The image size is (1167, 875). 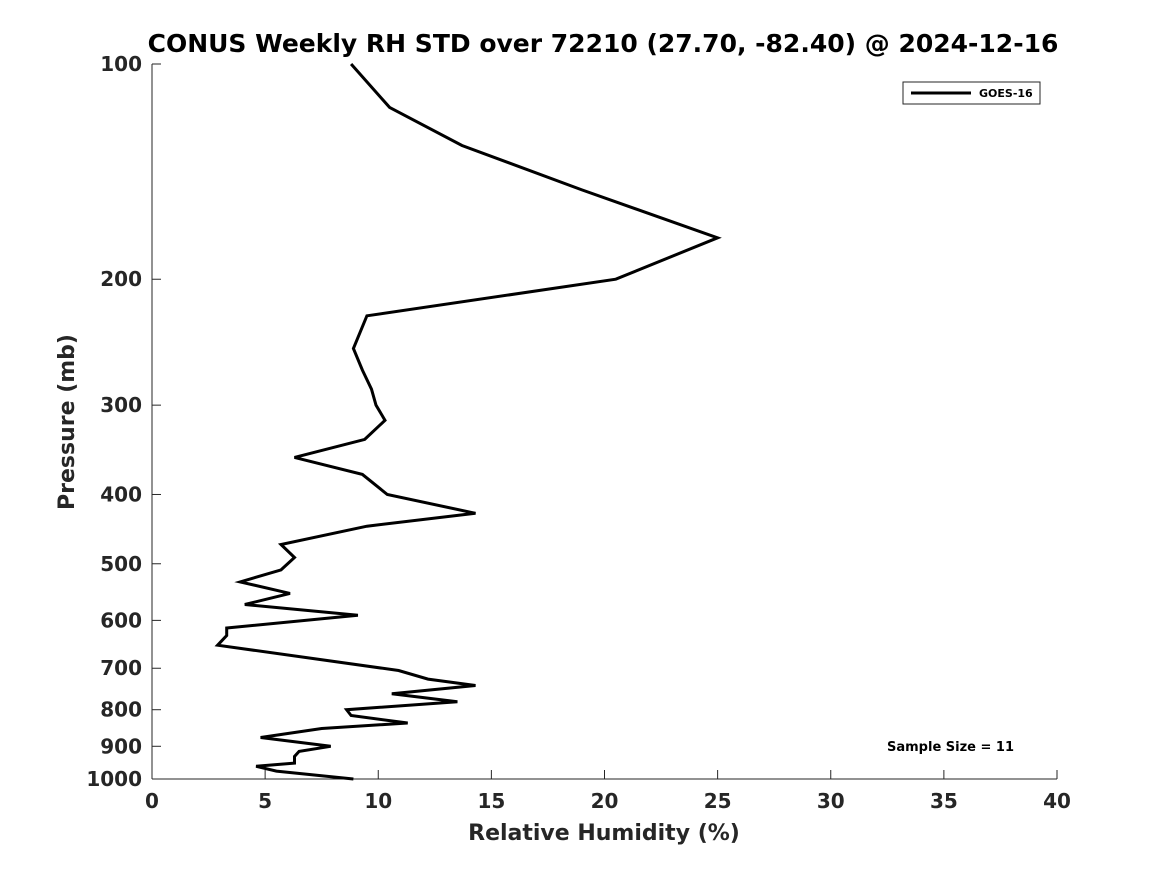 What do you see at coordinates (121, 668) in the screenshot?
I see `y-tick-label: 700` at bounding box center [121, 668].